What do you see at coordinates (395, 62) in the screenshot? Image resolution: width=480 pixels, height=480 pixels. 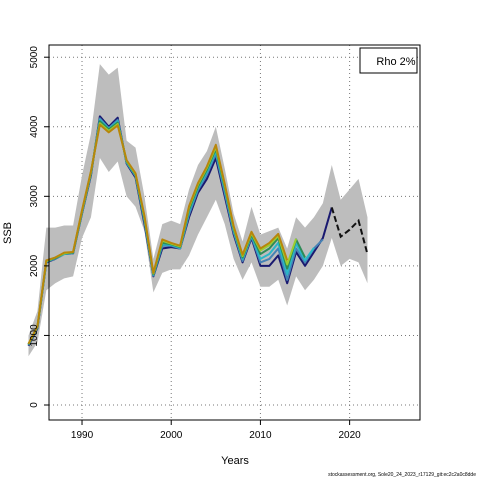 I see `legend-text: Rho 2%` at bounding box center [395, 62].